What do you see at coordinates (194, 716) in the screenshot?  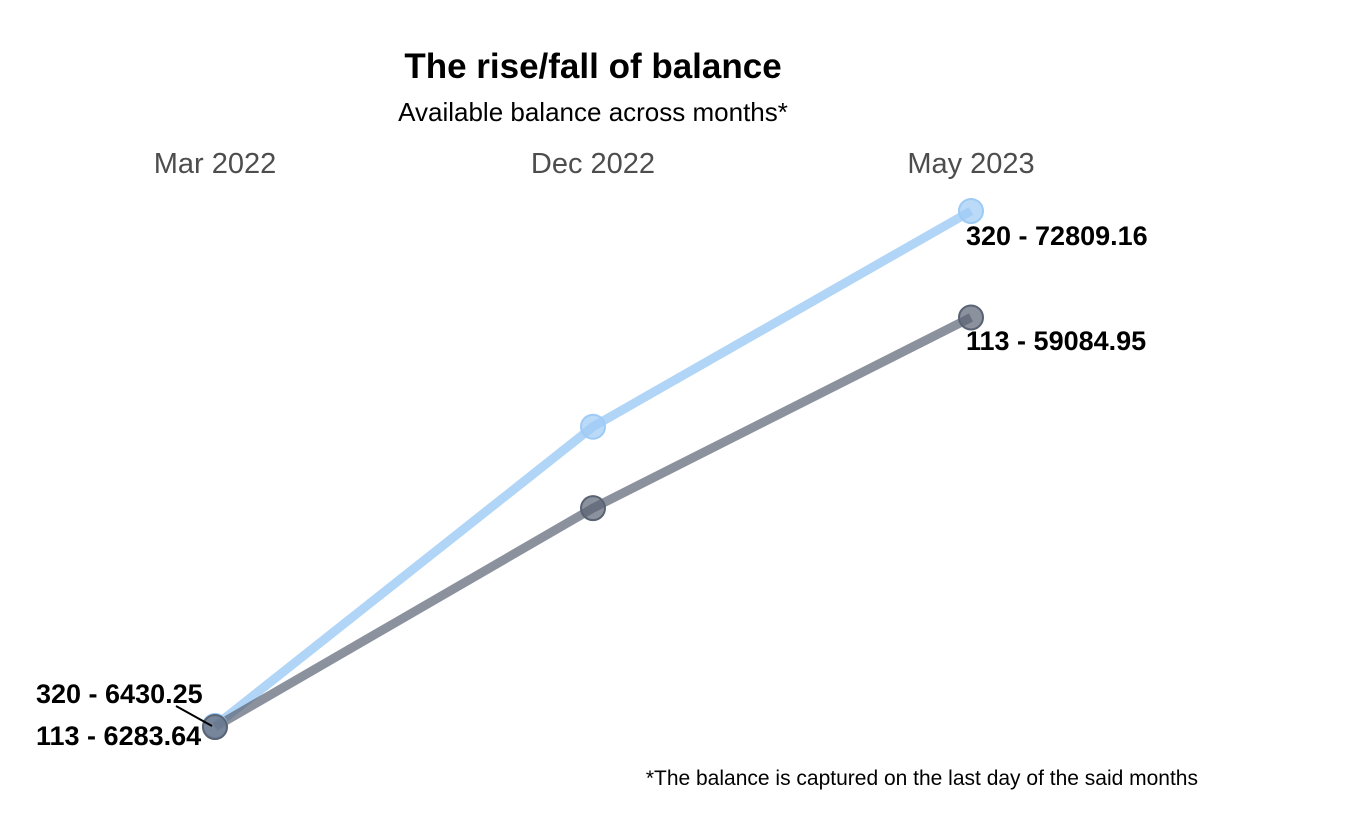 I see `label-leader-line` at bounding box center [194, 716].